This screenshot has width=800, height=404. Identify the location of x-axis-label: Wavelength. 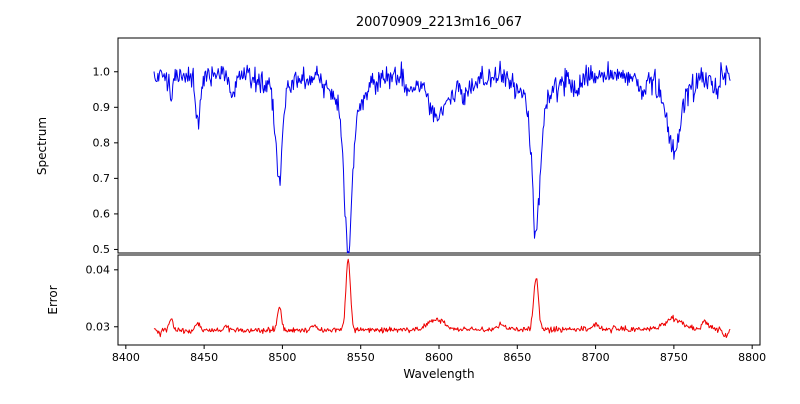
(438, 374).